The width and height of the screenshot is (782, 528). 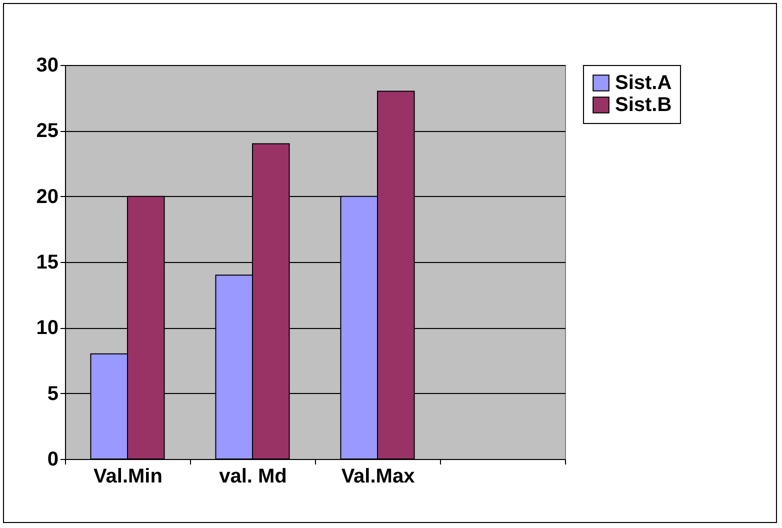 I want to click on legend-label: Sist.A, so click(x=643, y=83).